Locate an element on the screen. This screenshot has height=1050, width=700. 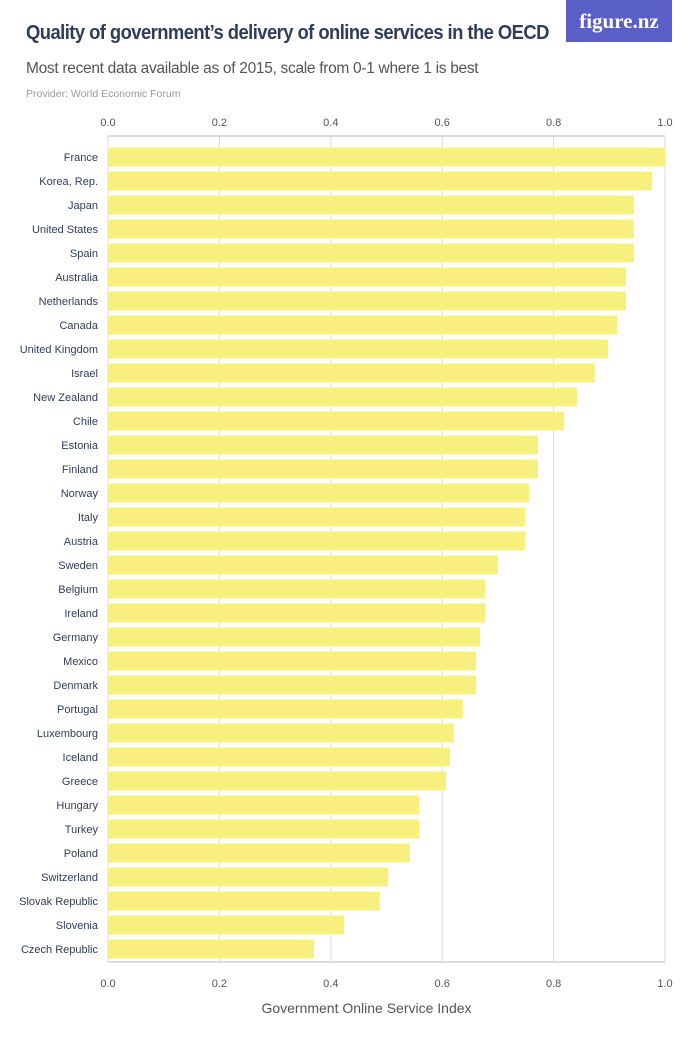
provider-note: Provider: World Economic Forum is located at coordinates (103, 94).